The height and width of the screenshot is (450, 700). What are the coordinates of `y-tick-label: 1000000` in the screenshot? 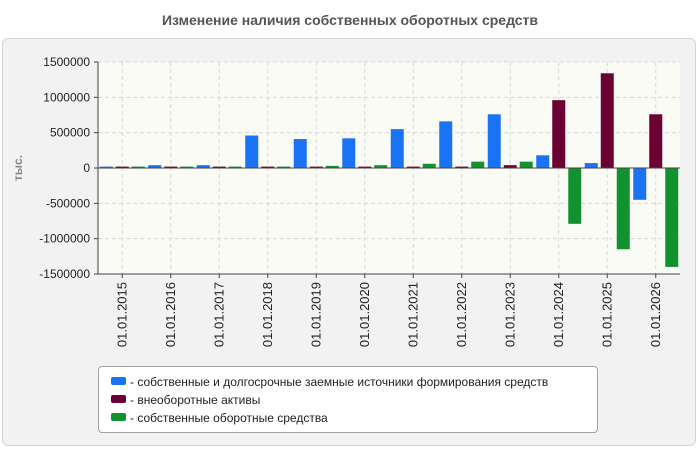 It's located at (66, 97).